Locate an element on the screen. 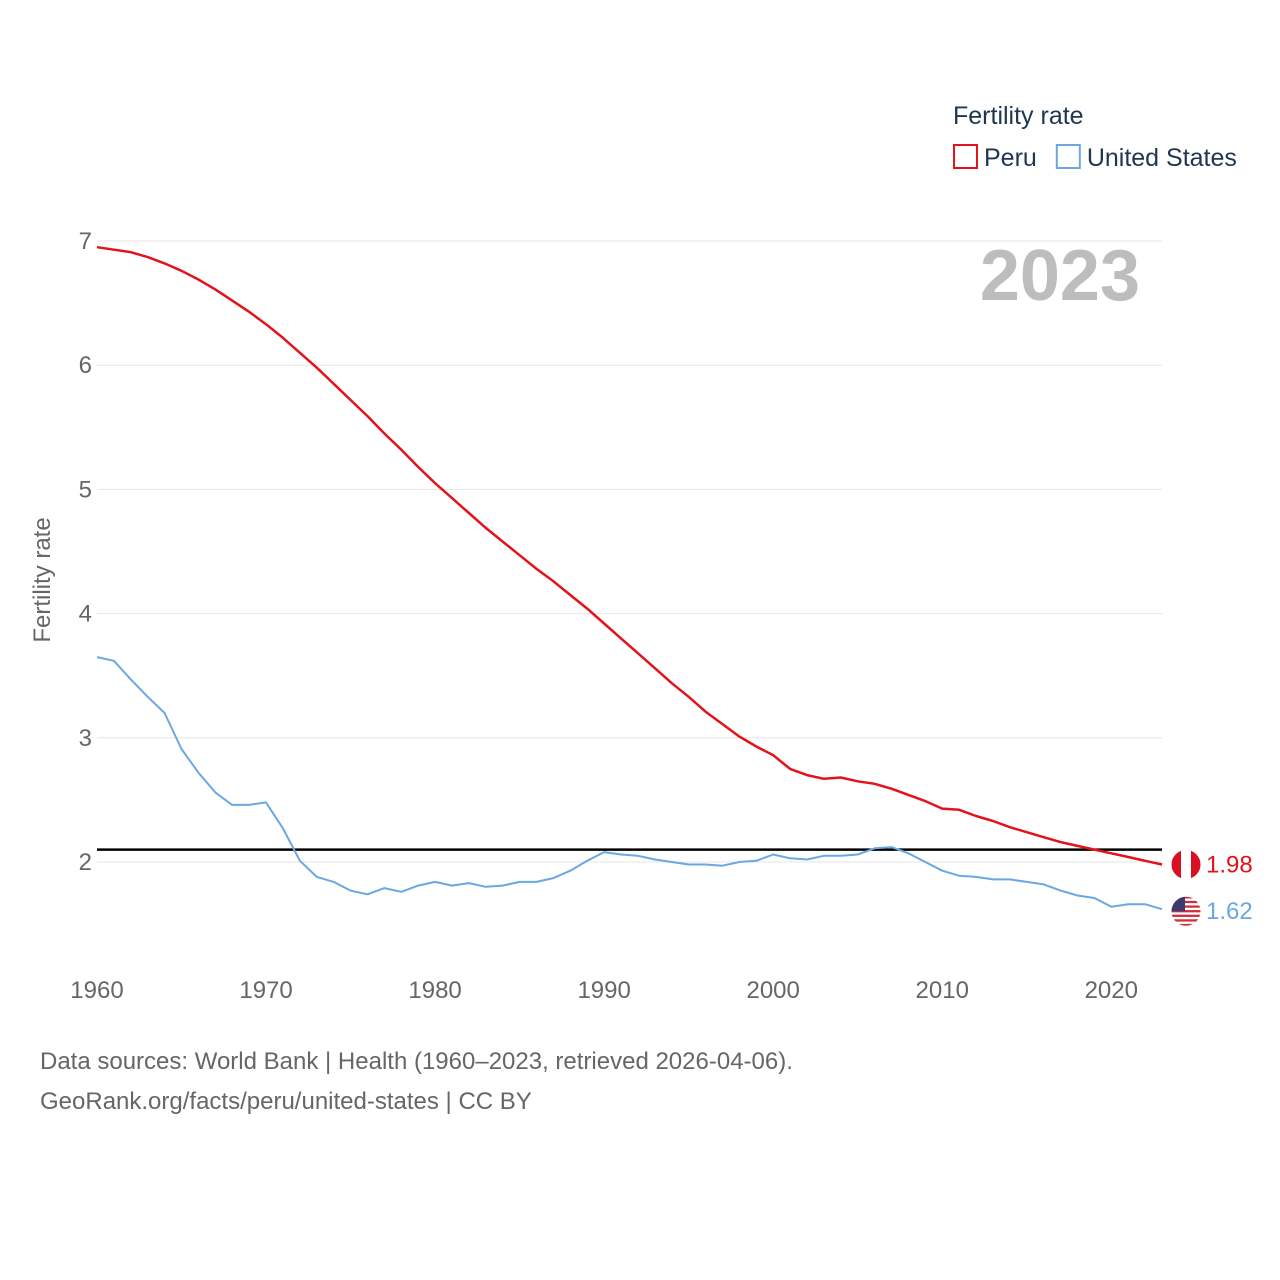 This screenshot has height=1280, width=1280. legend-swatch-peru is located at coordinates (965, 156).